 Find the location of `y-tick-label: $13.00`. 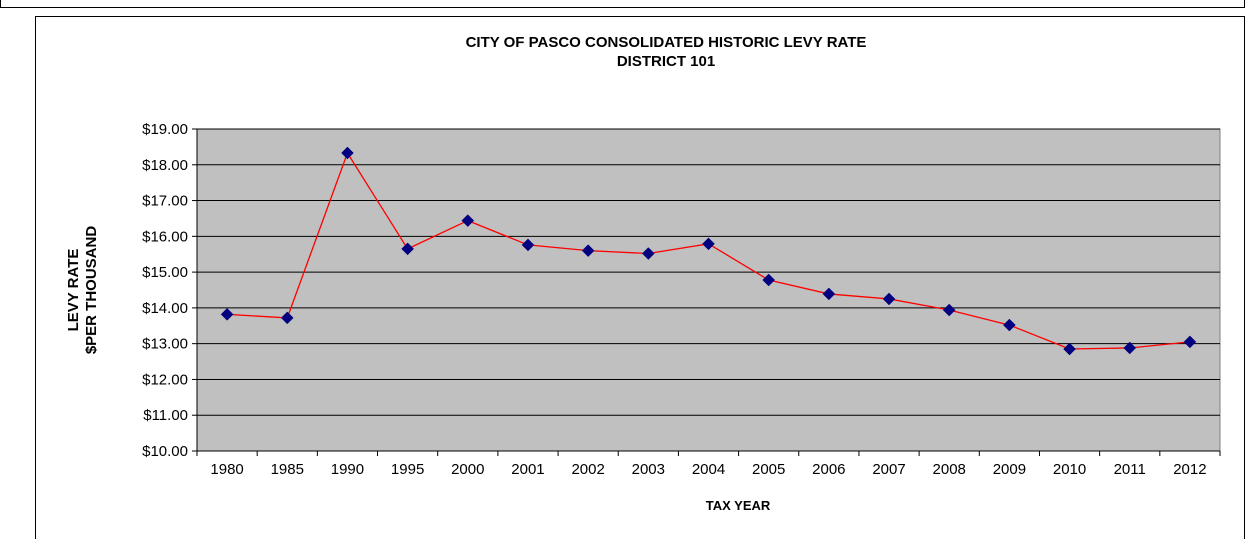

y-tick-label: $13.00 is located at coordinates (165, 344).